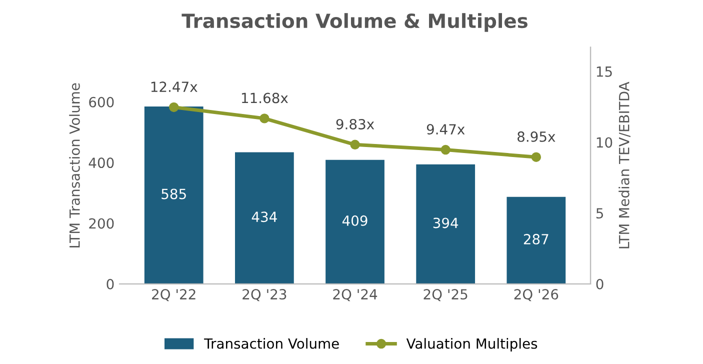 The image size is (703, 364). I want to click on y-tick-label: 200, so click(101, 223).